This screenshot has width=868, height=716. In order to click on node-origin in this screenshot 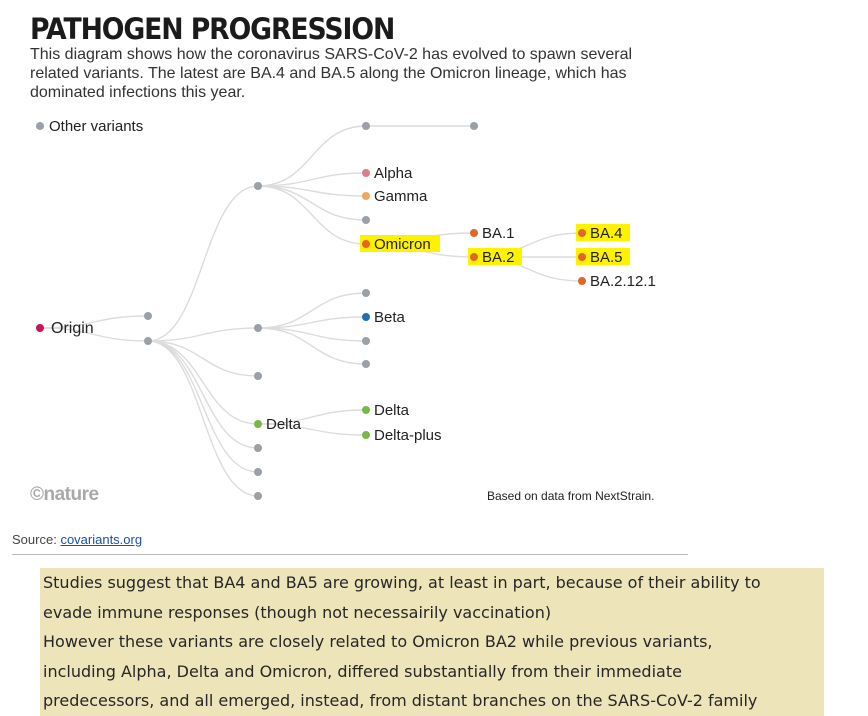, I will do `click(40, 328)`.